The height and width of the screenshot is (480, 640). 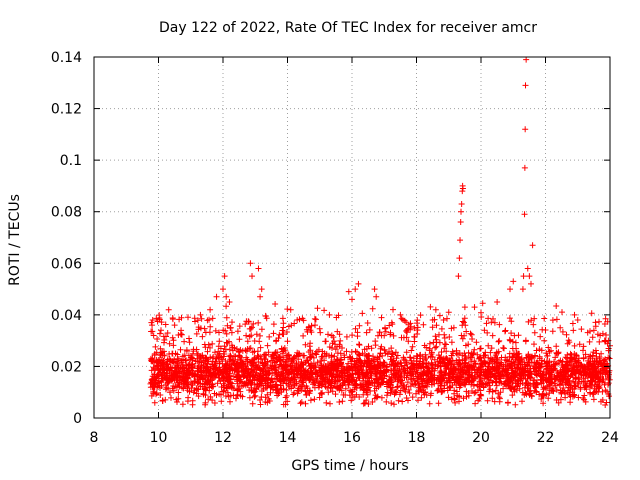 What do you see at coordinates (71, 161) in the screenshot?
I see `y-tick-label: 0.1` at bounding box center [71, 161].